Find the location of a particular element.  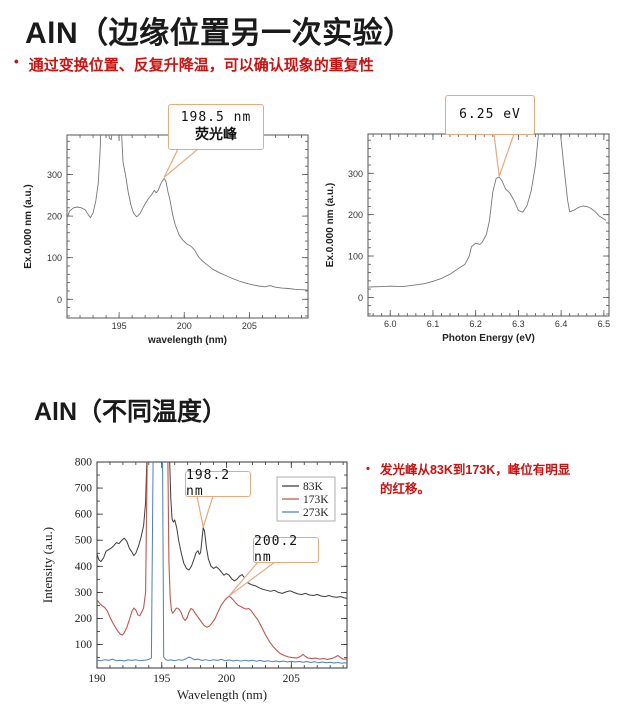

callout-peak-198-5-nm: 198.5 nm 荧光峰 is located at coordinates (216, 127).